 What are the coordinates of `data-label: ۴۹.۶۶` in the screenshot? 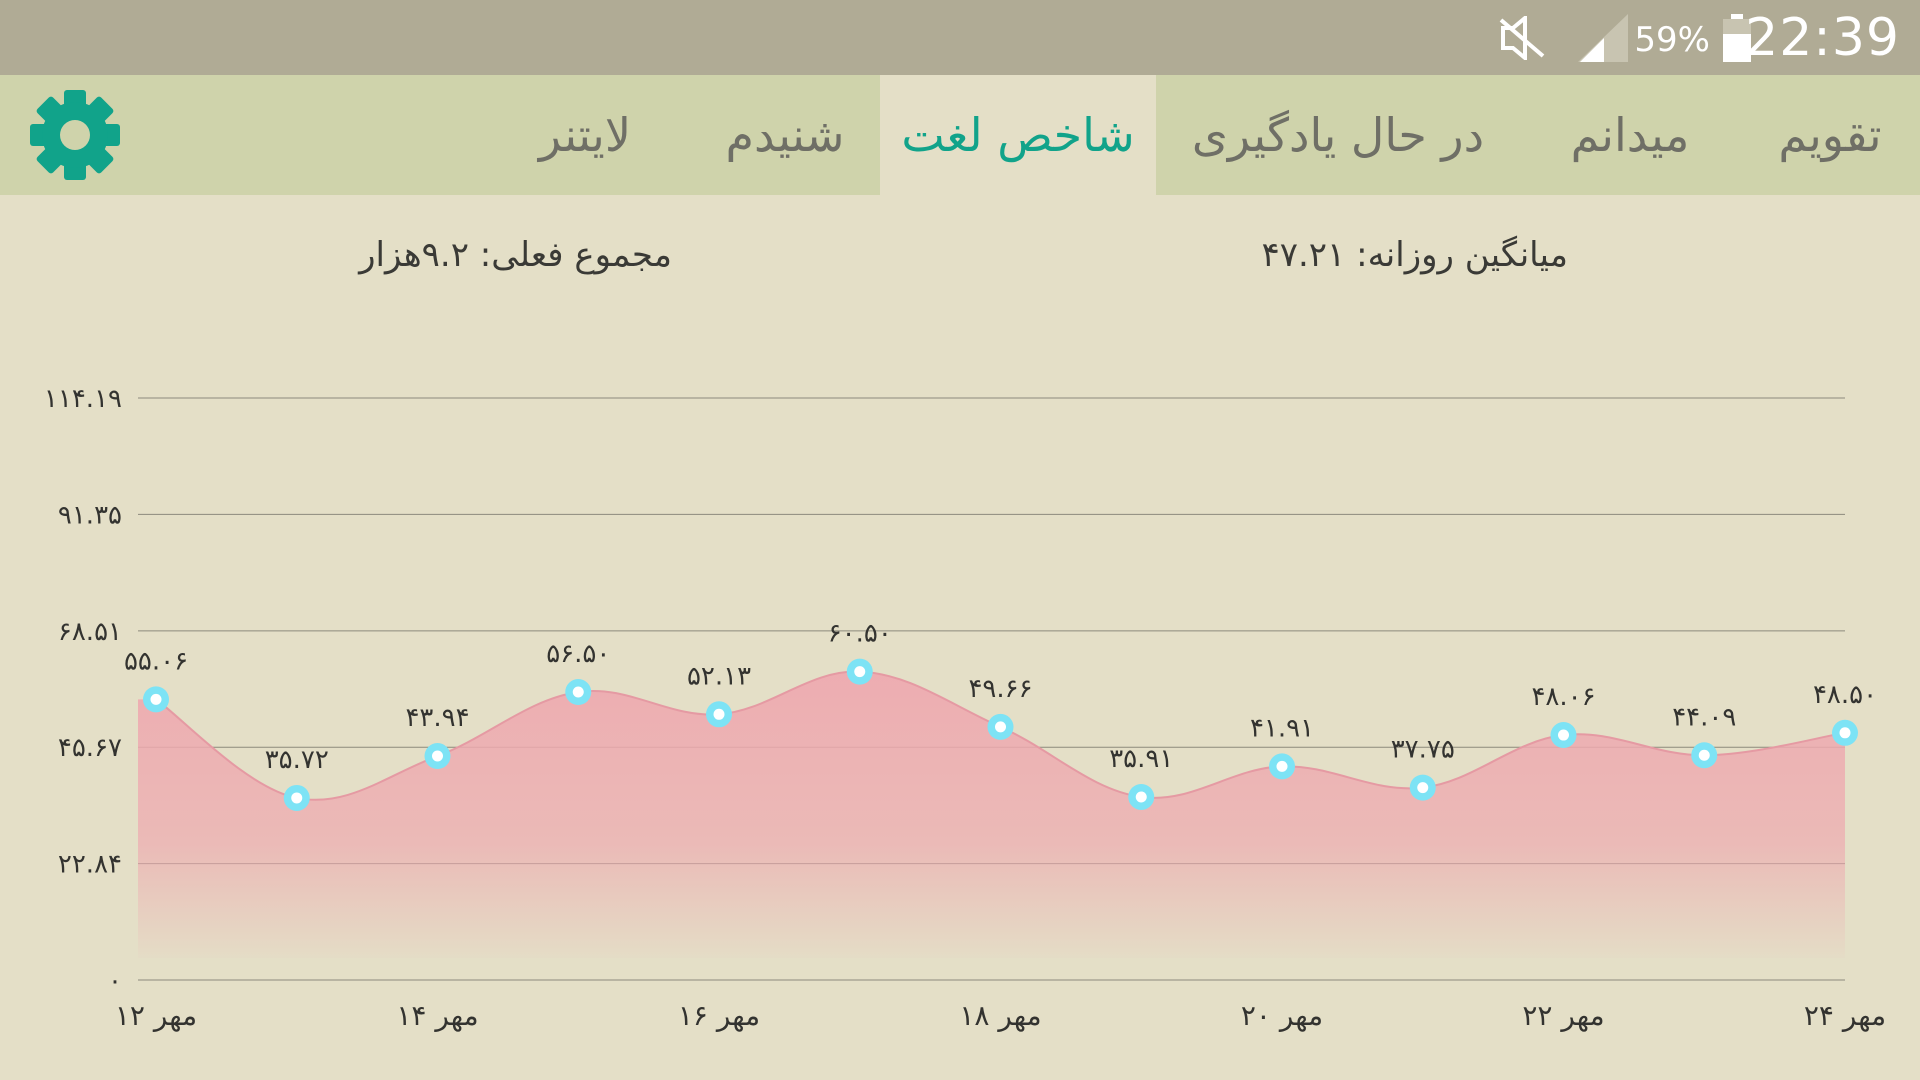 It's located at (1000, 689).